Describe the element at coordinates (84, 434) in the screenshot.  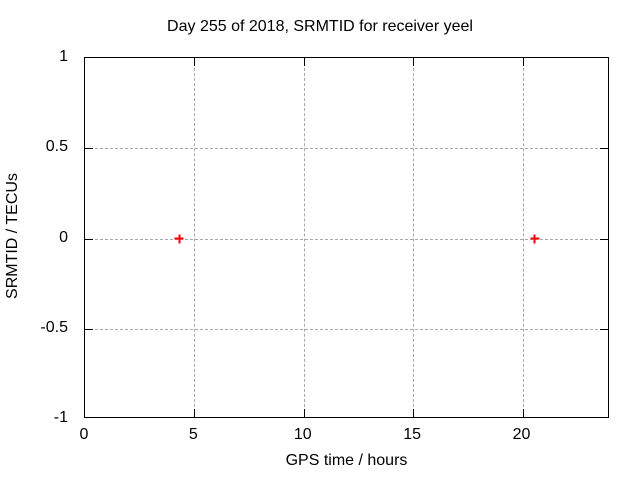
I see `x-tick-label: 0` at that location.